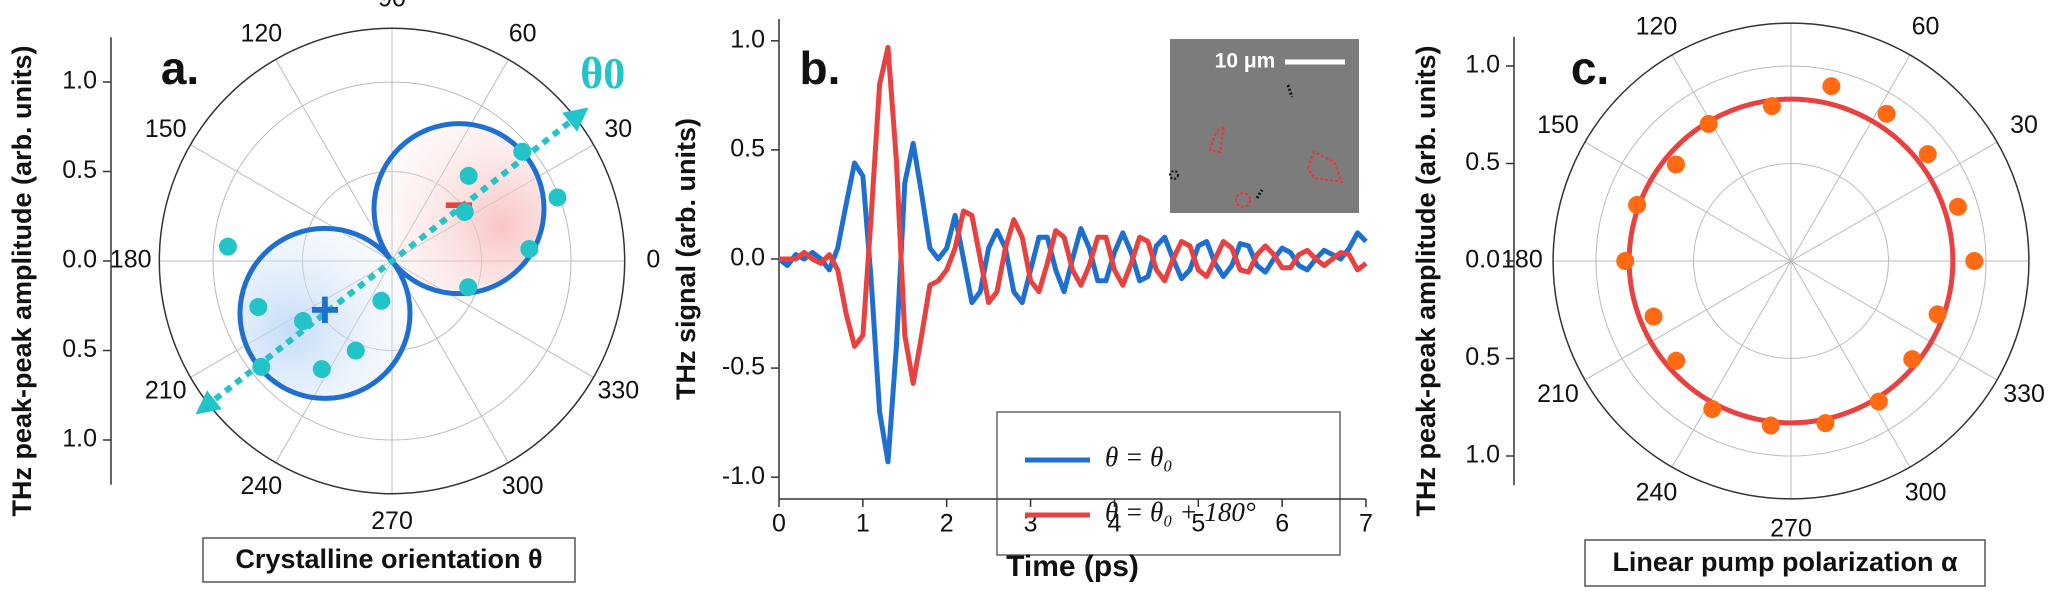 This screenshot has width=2050, height=591. What do you see at coordinates (523, 486) in the screenshot?
I see `angle-tick-label: 300` at bounding box center [523, 486].